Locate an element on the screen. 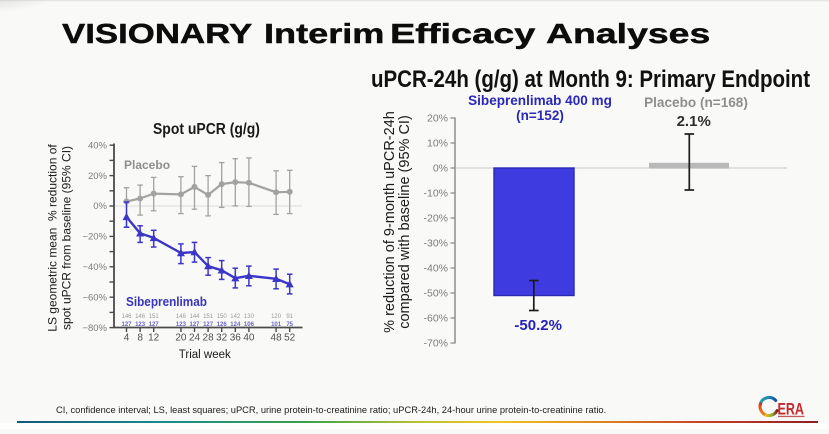  svg-text: 142 is located at coordinates (235, 317).